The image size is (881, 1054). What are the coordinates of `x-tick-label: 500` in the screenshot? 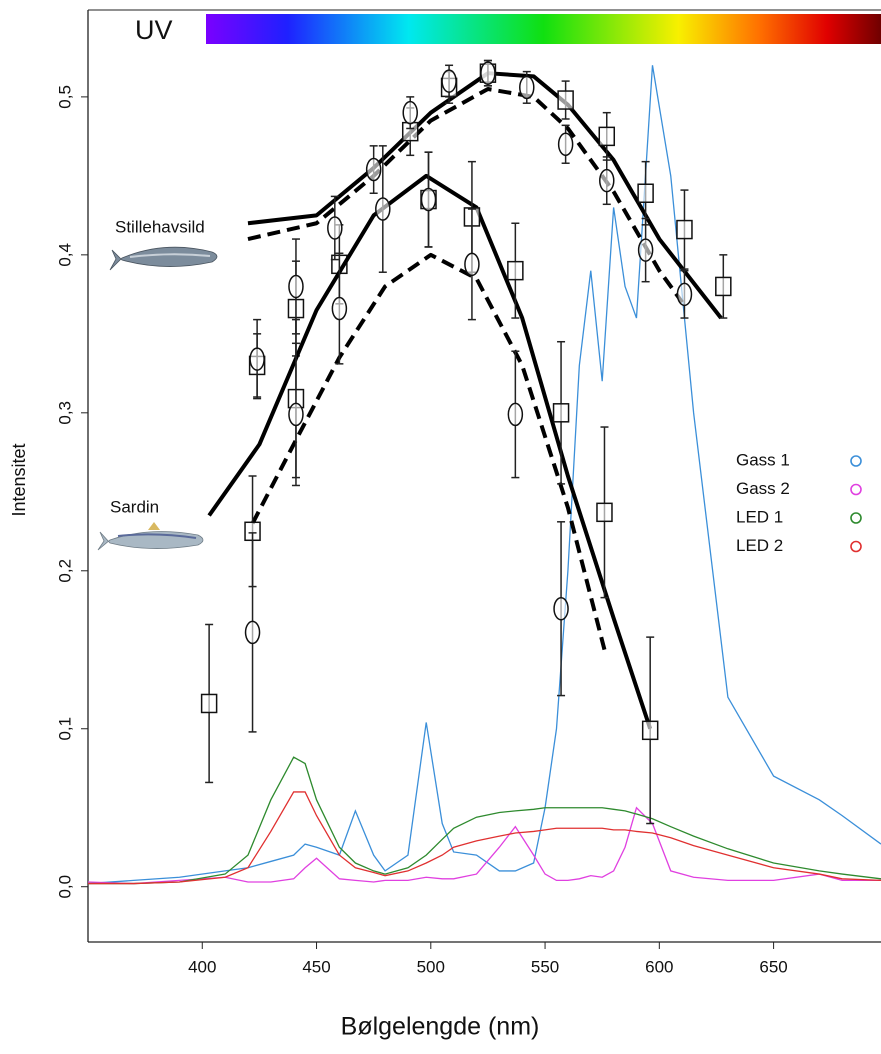 It's located at (431, 966).